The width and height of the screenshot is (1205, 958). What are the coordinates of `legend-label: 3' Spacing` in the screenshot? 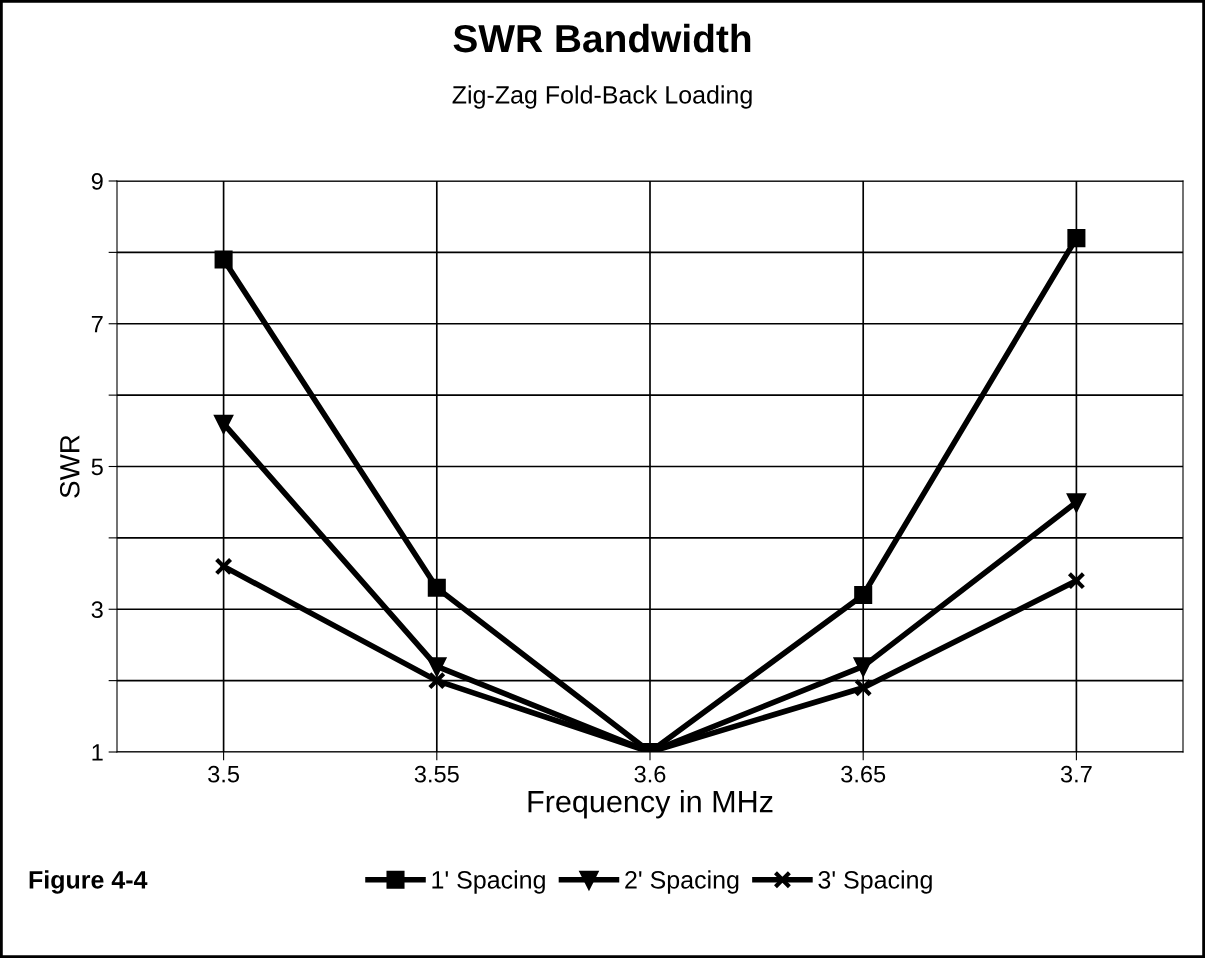 It's located at (875, 882).